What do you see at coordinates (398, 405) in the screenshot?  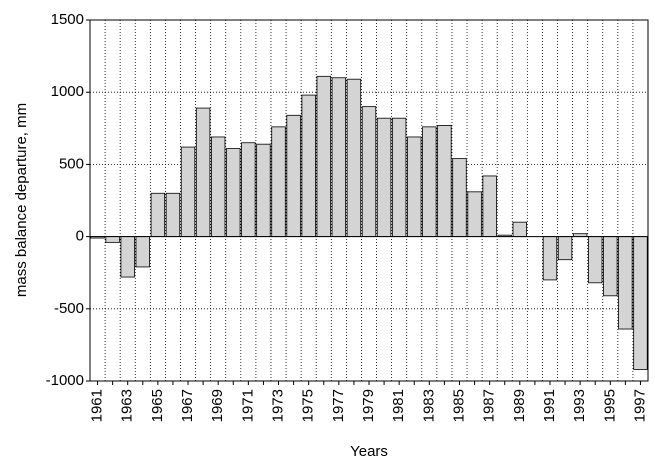 I see `x-tick-label: 1981` at bounding box center [398, 405].